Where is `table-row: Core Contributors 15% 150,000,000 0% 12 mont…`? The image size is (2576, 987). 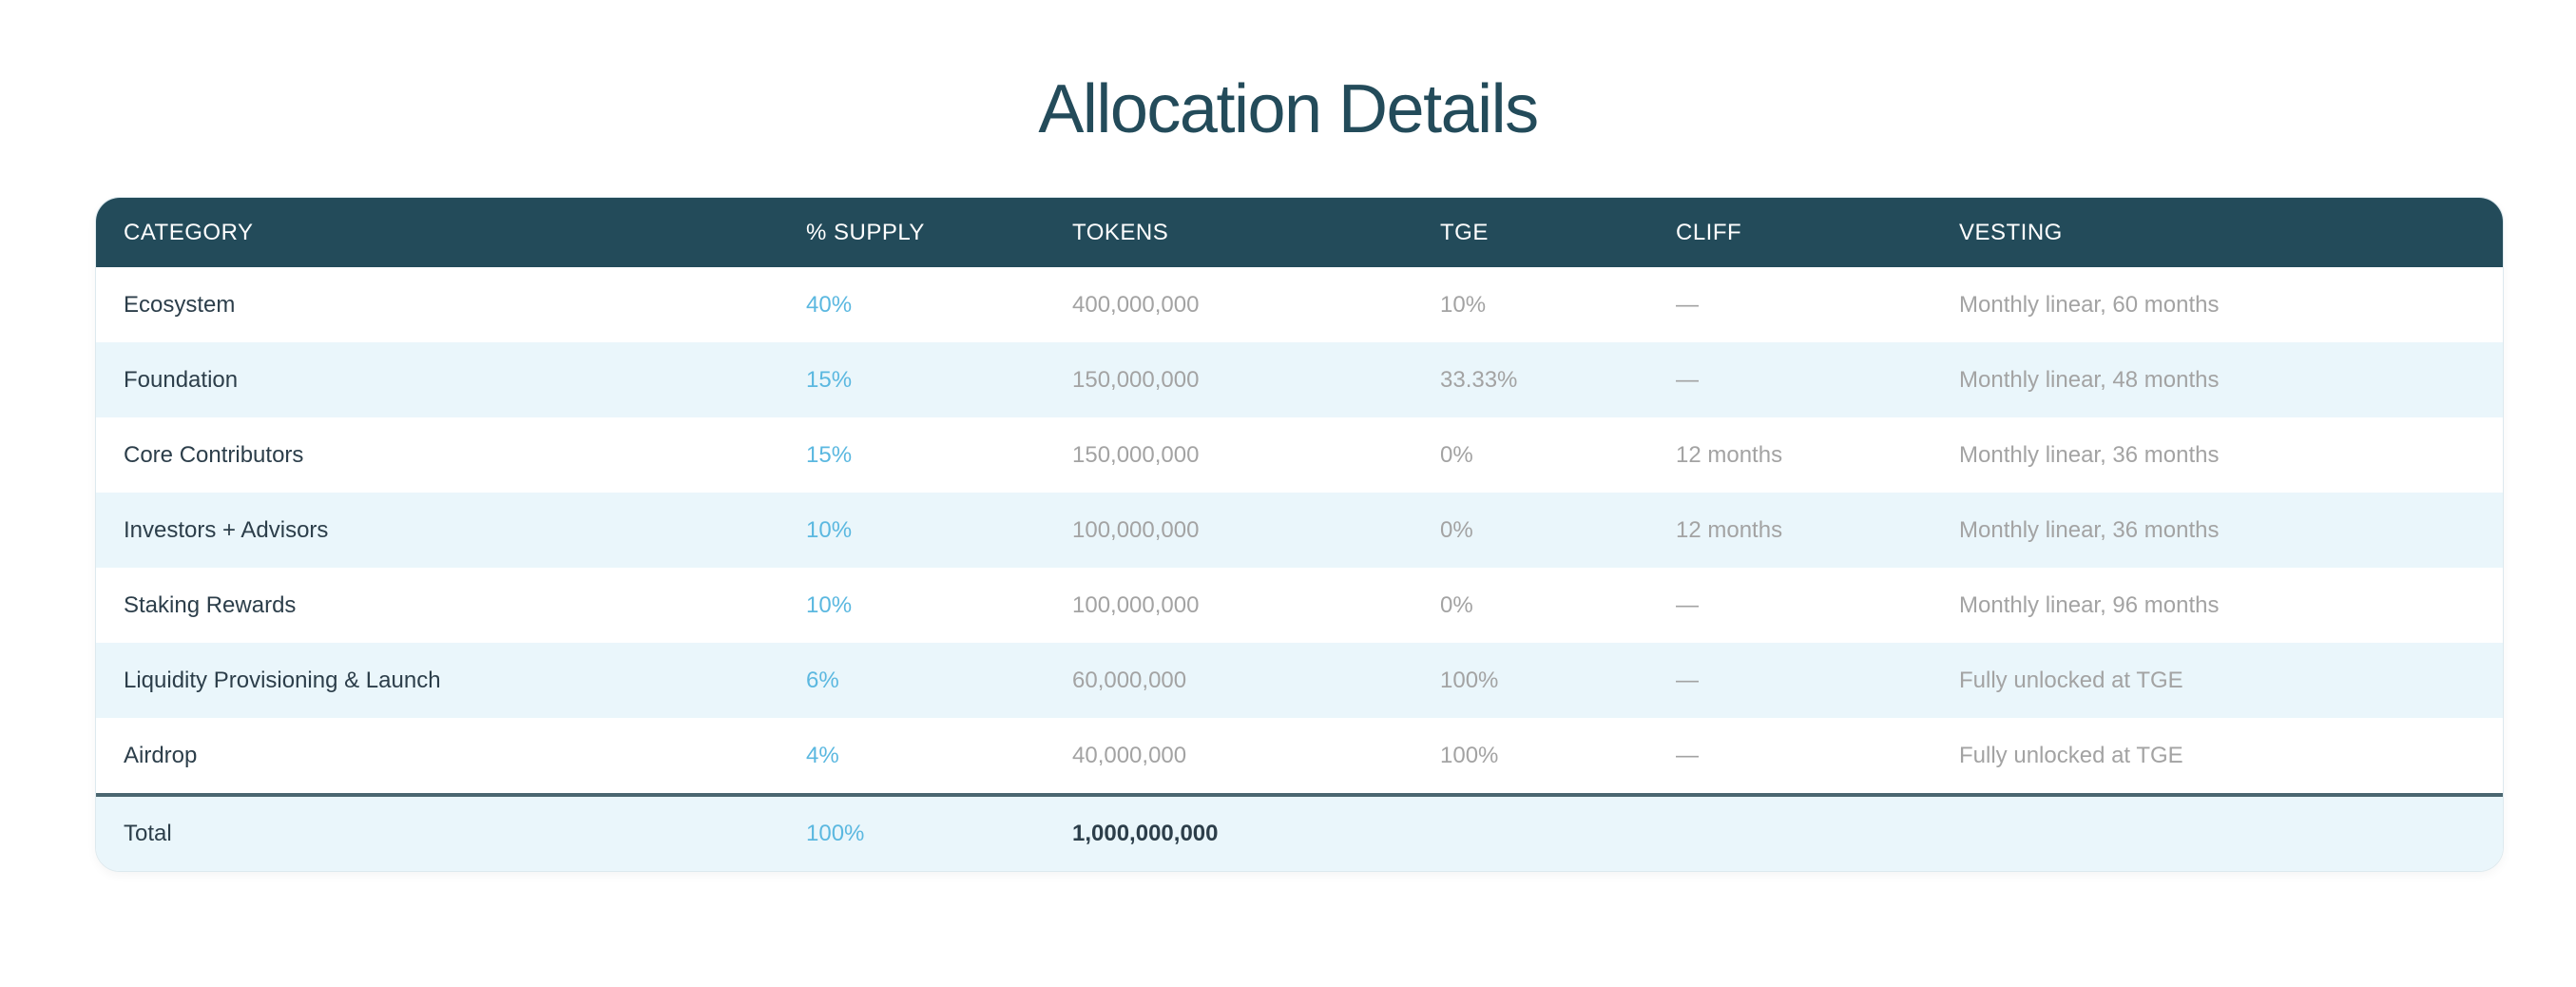 table-row: Core Contributors 15% 150,000,000 0% 12 mont… is located at coordinates (1300, 455).